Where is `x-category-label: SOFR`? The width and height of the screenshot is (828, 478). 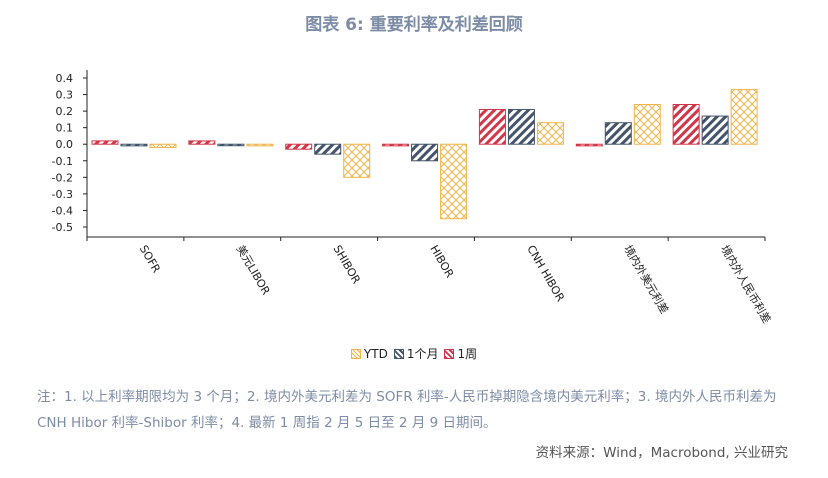 x-category-label: SOFR is located at coordinates (150, 259).